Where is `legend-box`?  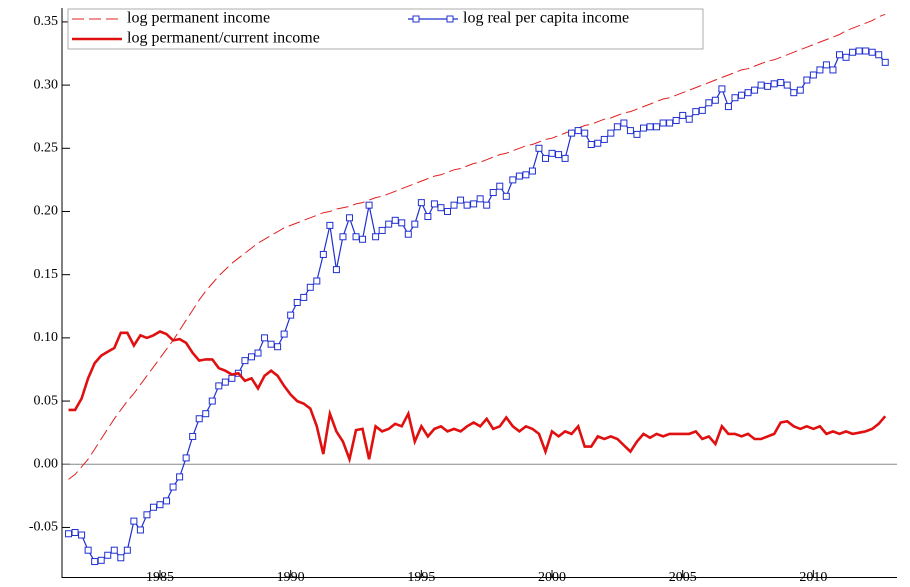
legend-box is located at coordinates (385, 29).